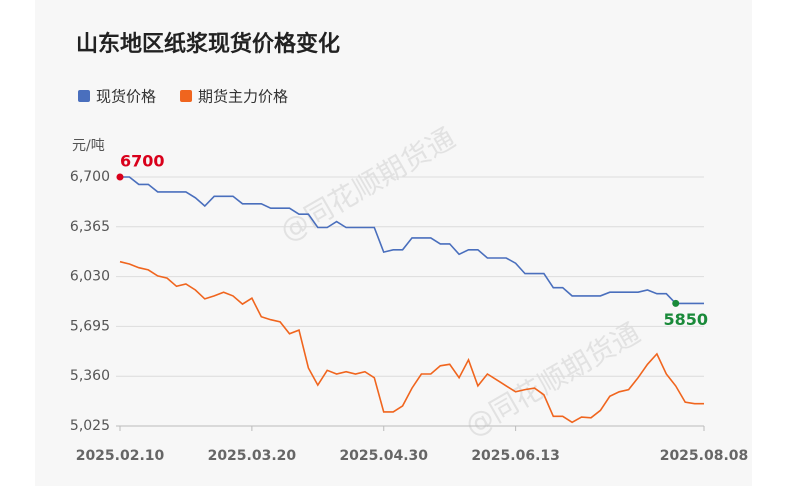 This screenshot has width=786, height=500. Describe the element at coordinates (252, 456) in the screenshot. I see `x-tick-label: 2025.03.20` at that location.